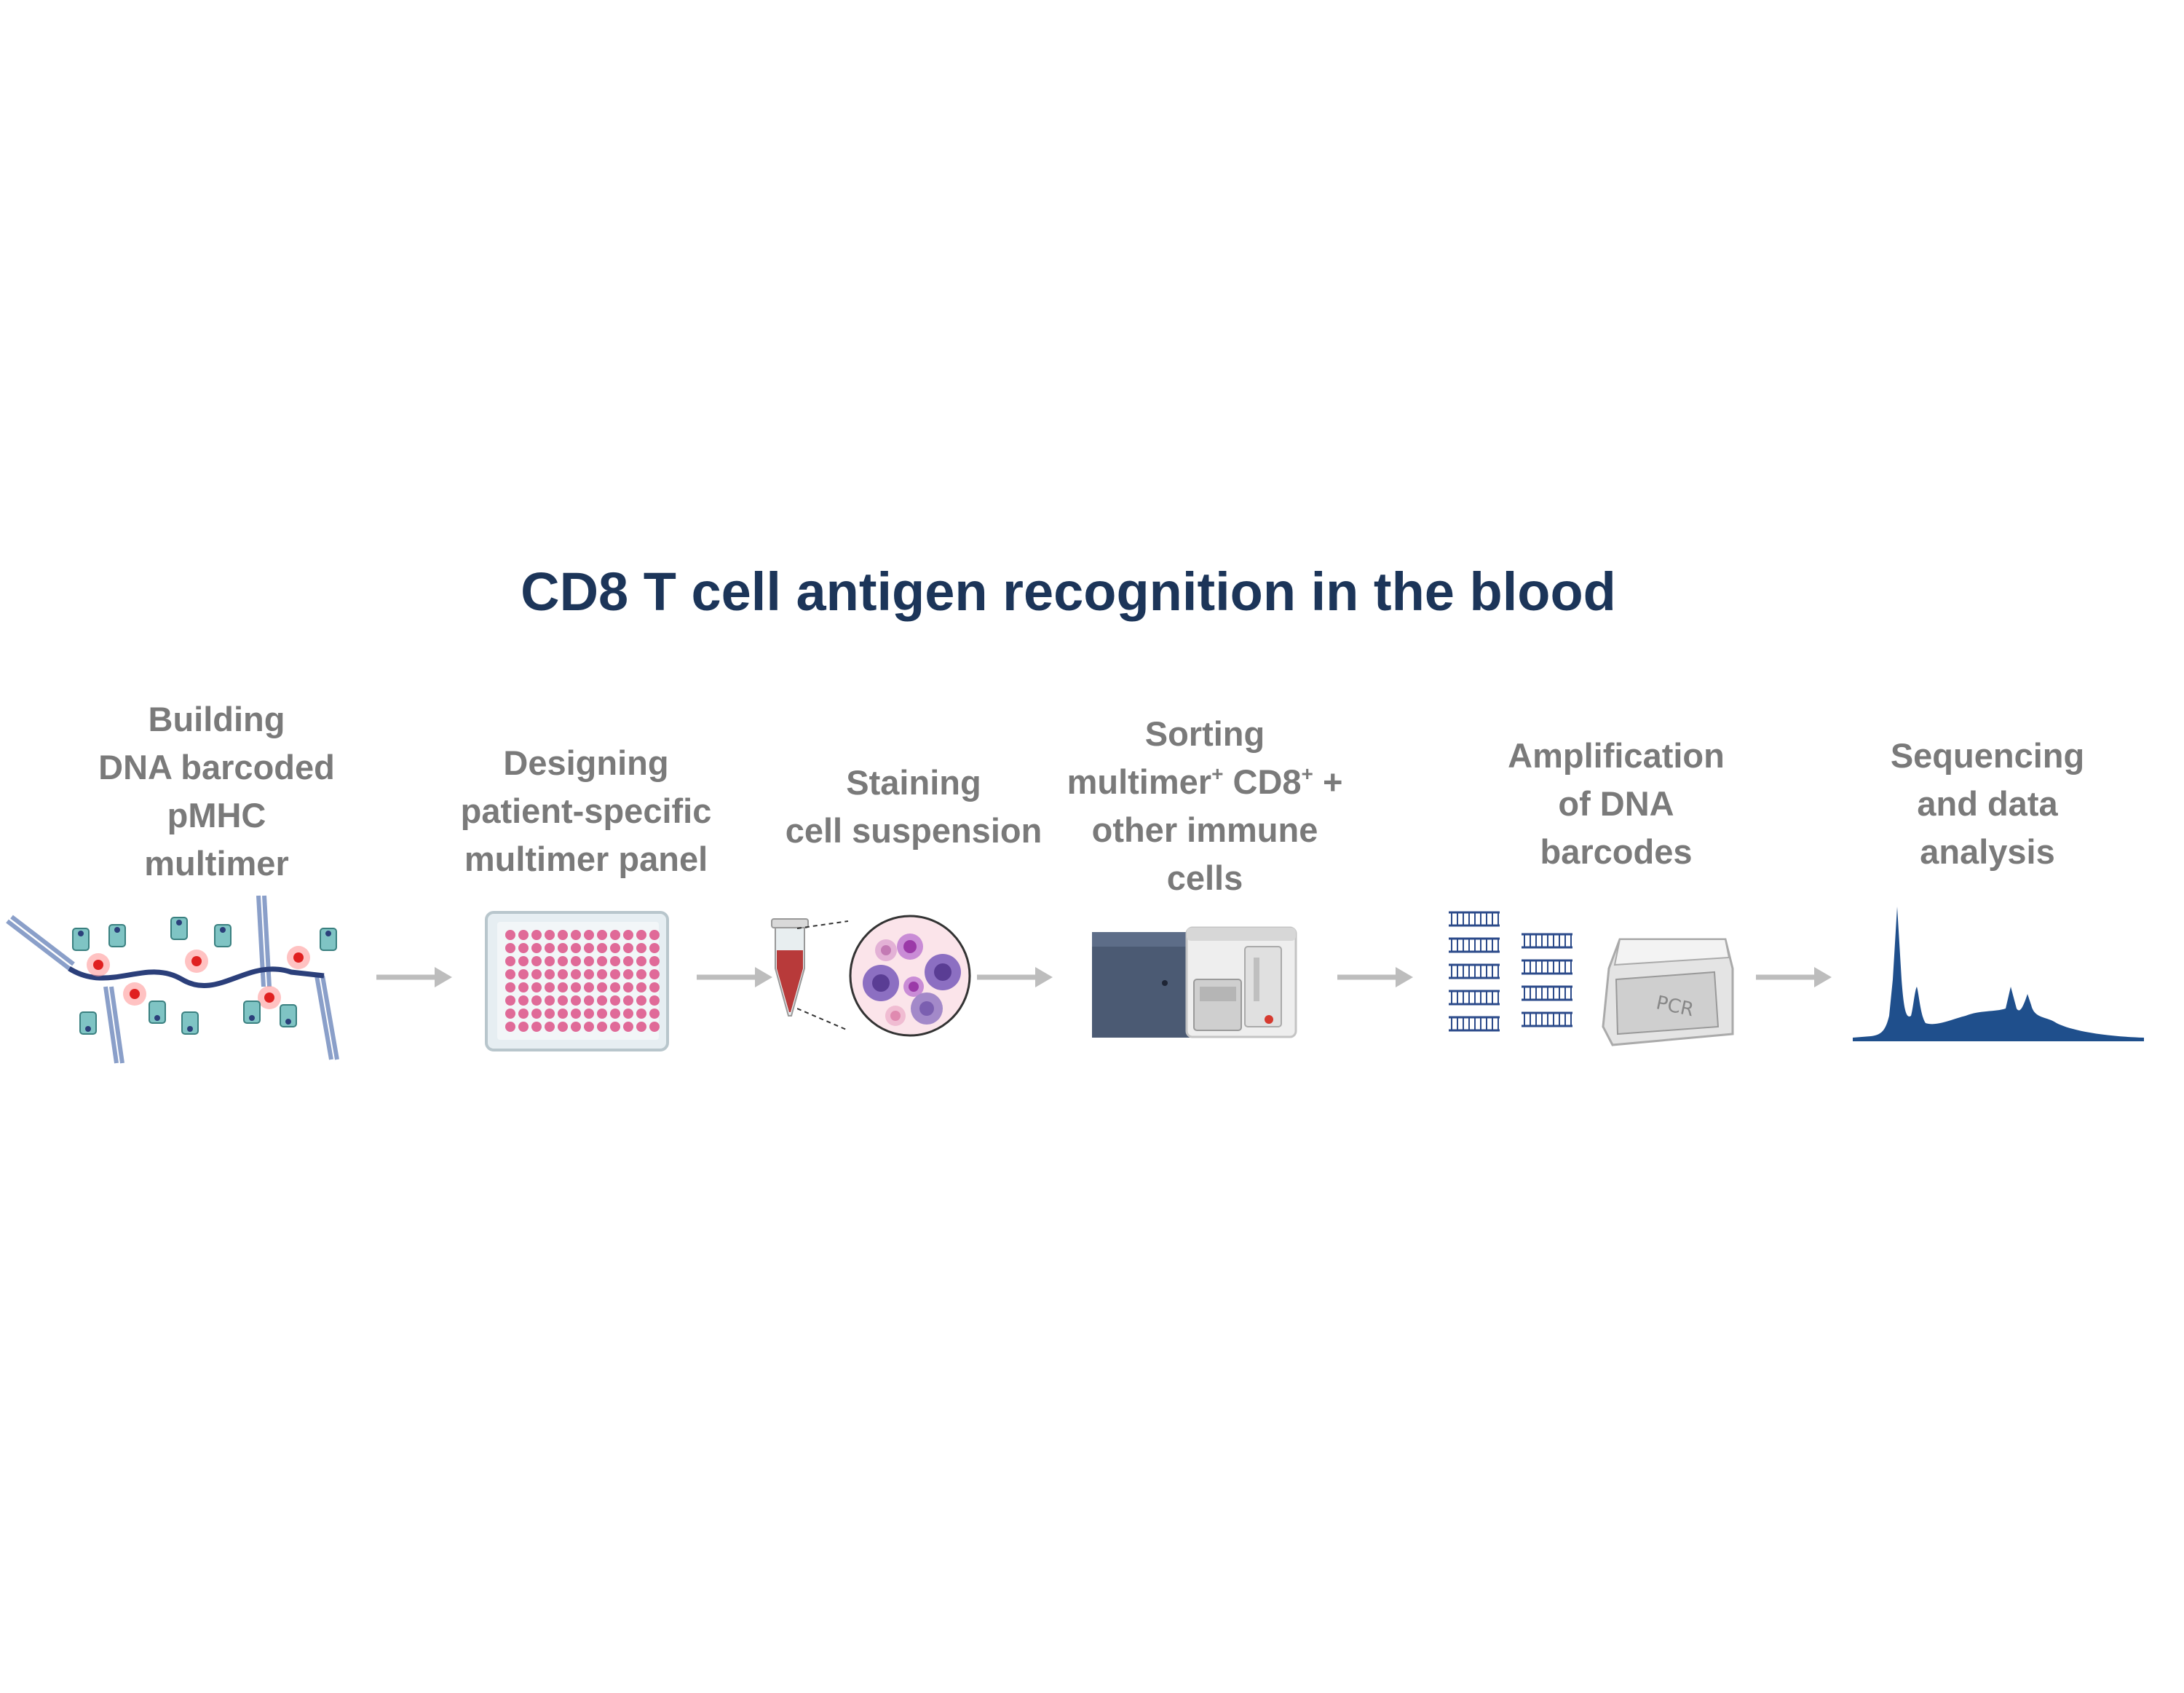 The height and width of the screenshot is (1693, 2184). Describe the element at coordinates (1616, 803) in the screenshot. I see `step-label-amplification: Amplification of DNA barcodes` at that location.